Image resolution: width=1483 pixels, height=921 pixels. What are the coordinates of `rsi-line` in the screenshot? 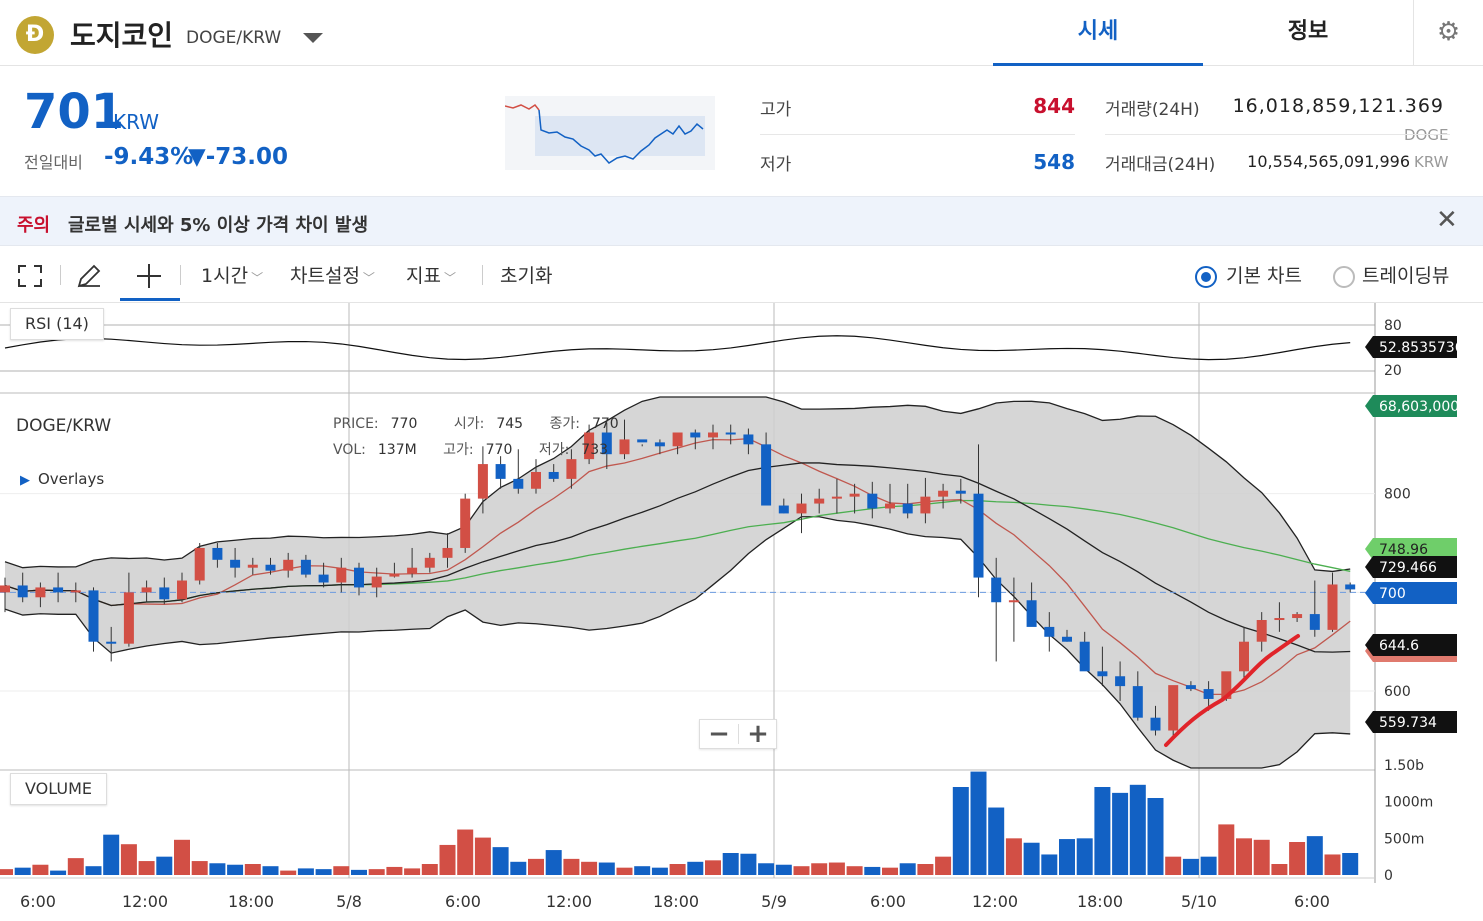 It's located at (677, 348).